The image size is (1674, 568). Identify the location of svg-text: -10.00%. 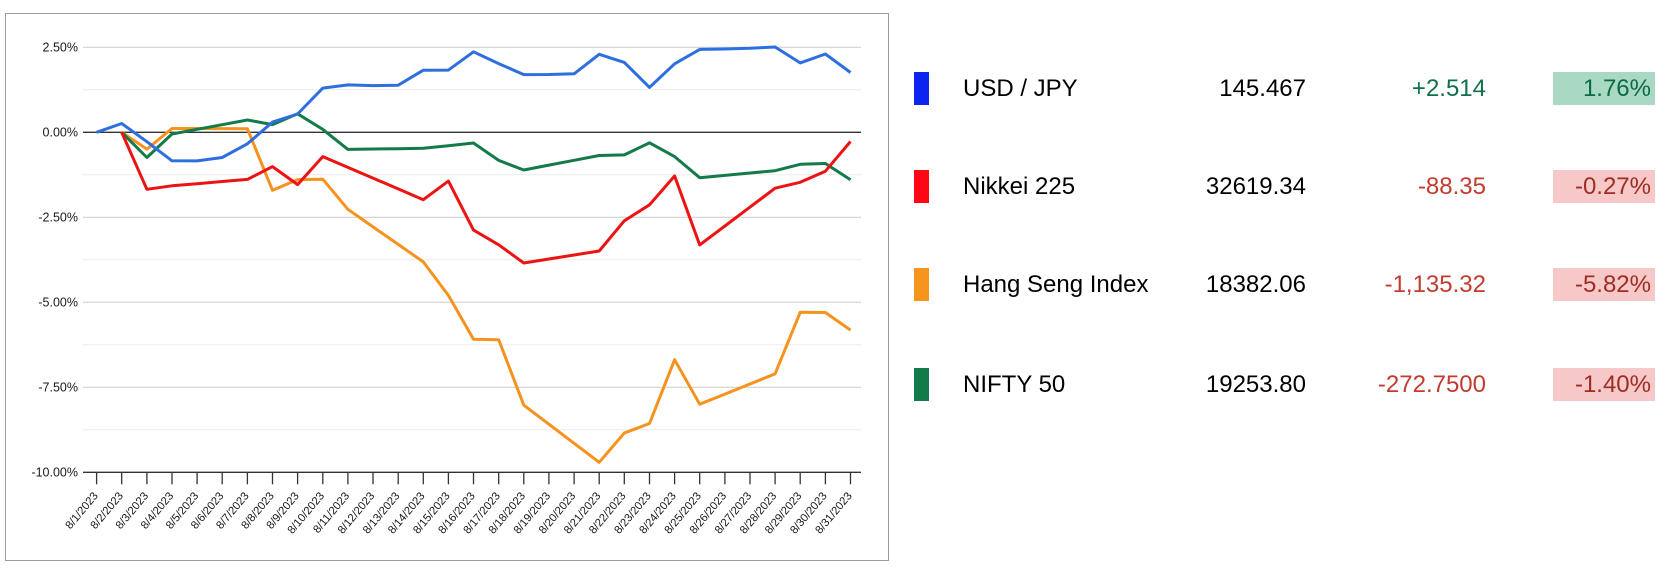
(54, 473).